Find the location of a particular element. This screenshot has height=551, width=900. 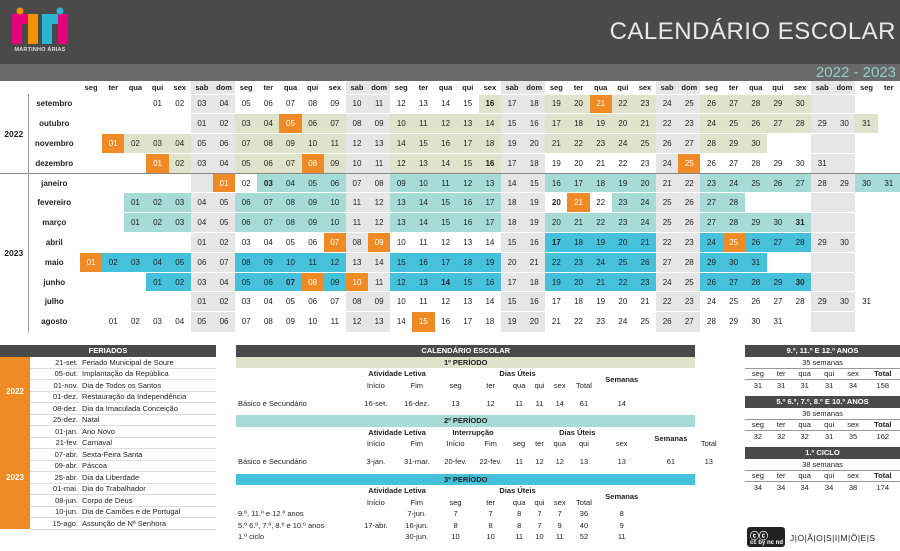

p1-fim: 16-dez. is located at coordinates (417, 403).